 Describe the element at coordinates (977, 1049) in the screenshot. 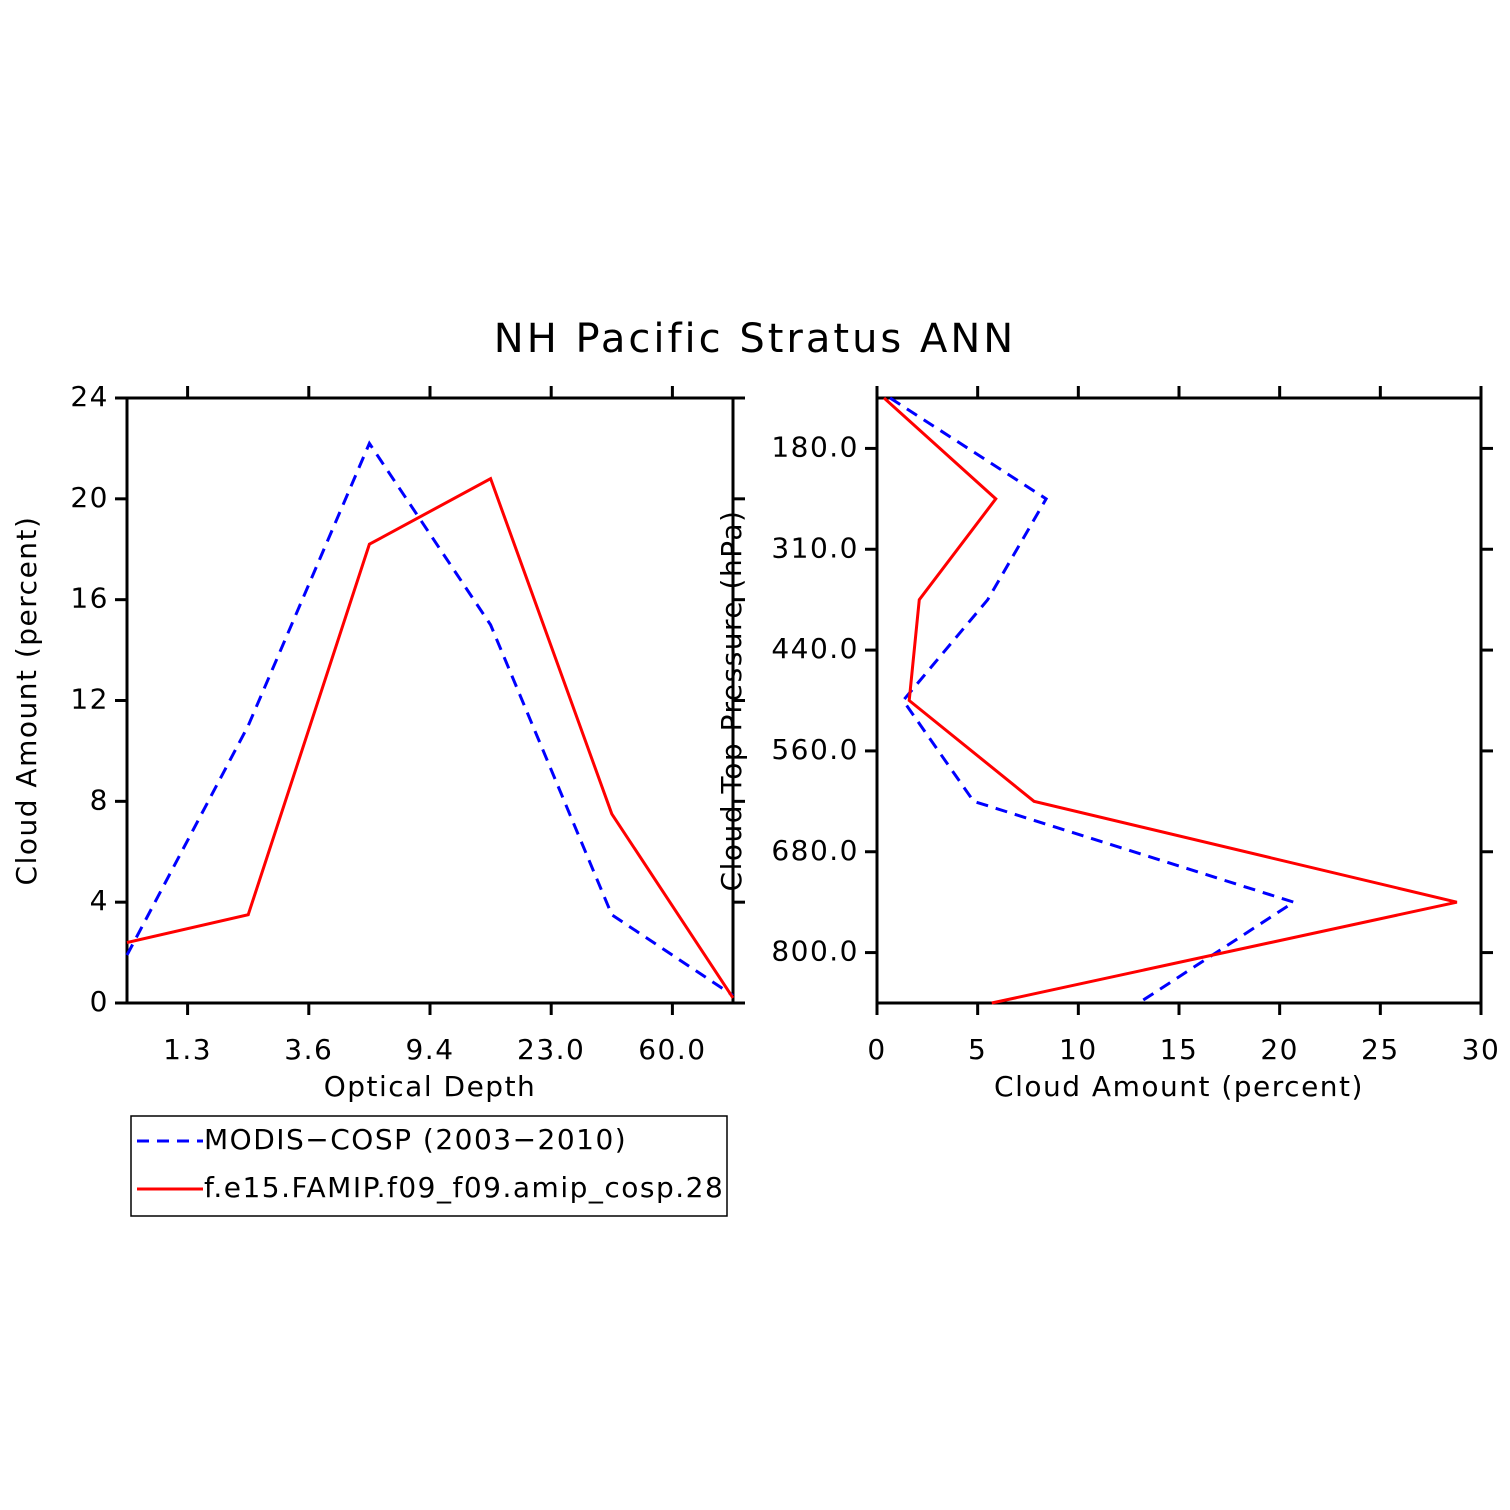

I see `x-tick-label: 5` at that location.